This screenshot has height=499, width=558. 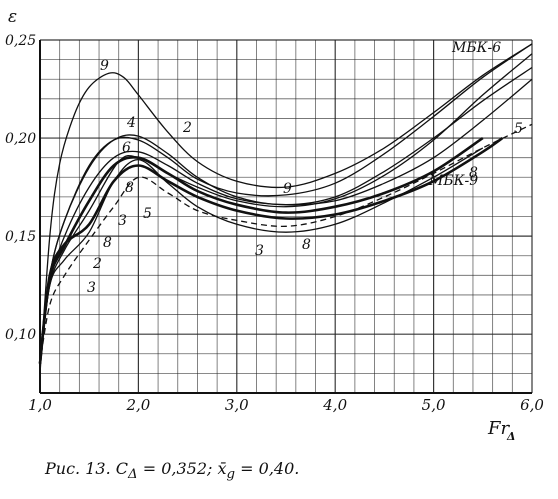 I want to click on figure-caption: Рис. 13. CΔ = 0,352; x̄g = 0,40., so click(x=172, y=470).